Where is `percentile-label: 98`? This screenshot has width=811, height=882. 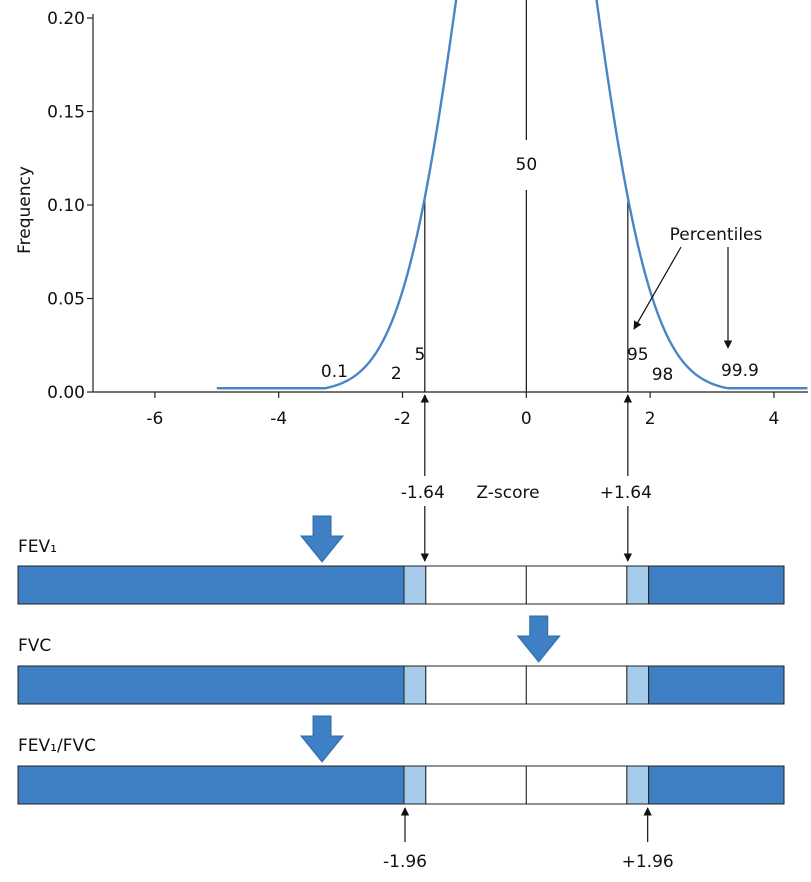 percentile-label: 98 is located at coordinates (663, 375).